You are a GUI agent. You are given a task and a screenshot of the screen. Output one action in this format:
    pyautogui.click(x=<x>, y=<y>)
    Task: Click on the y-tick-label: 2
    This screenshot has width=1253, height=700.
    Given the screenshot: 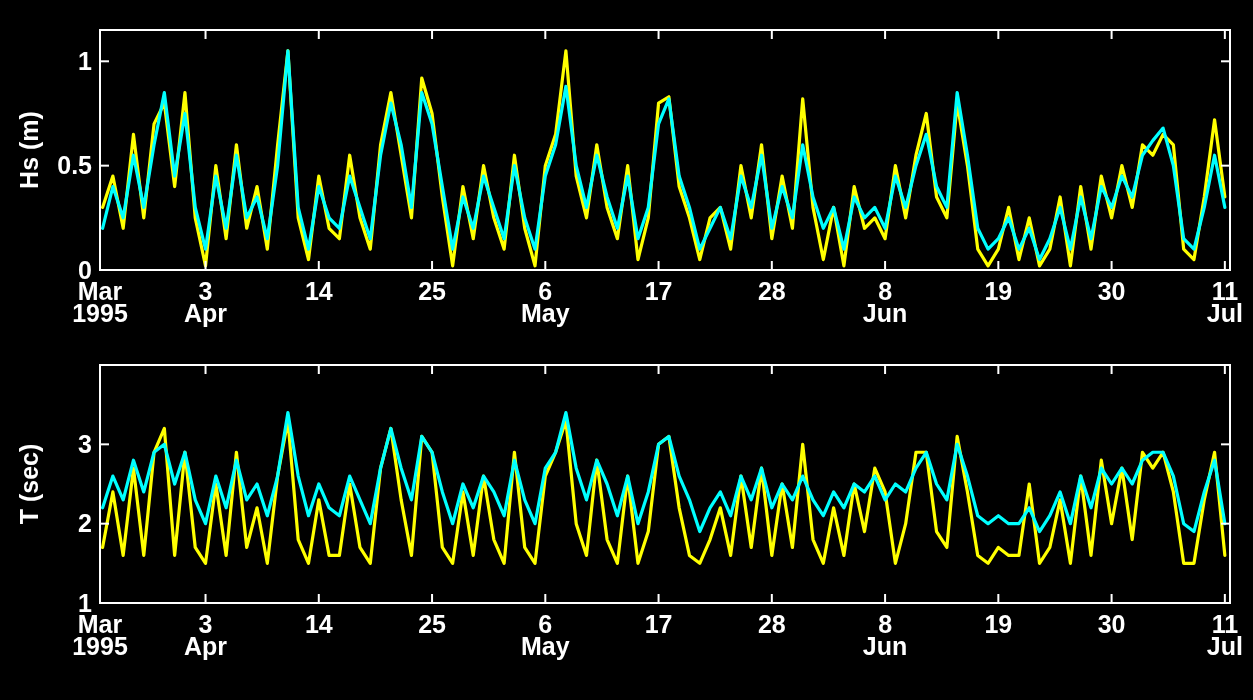 What is the action you would take?
    pyautogui.click(x=85, y=523)
    